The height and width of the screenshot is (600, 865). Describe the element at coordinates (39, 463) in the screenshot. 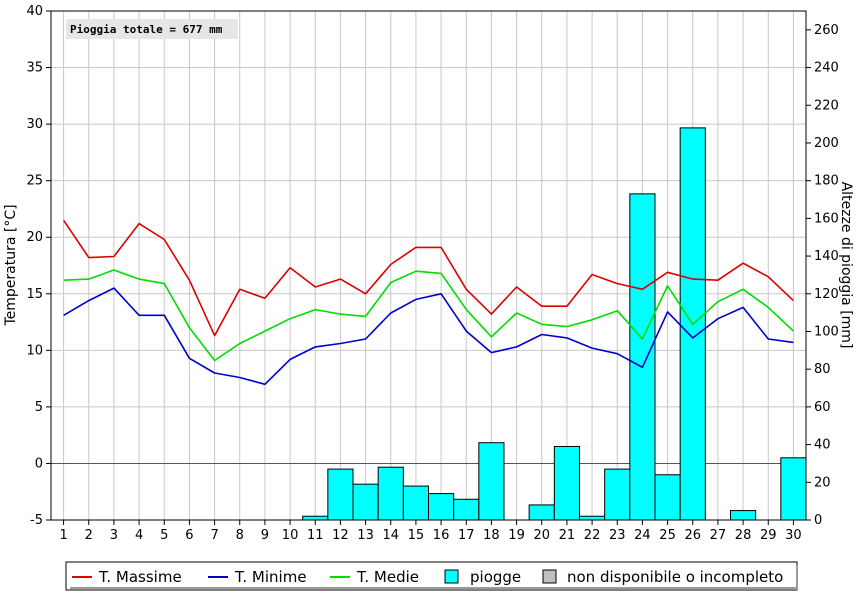

I see `left-tick-label: 0` at that location.